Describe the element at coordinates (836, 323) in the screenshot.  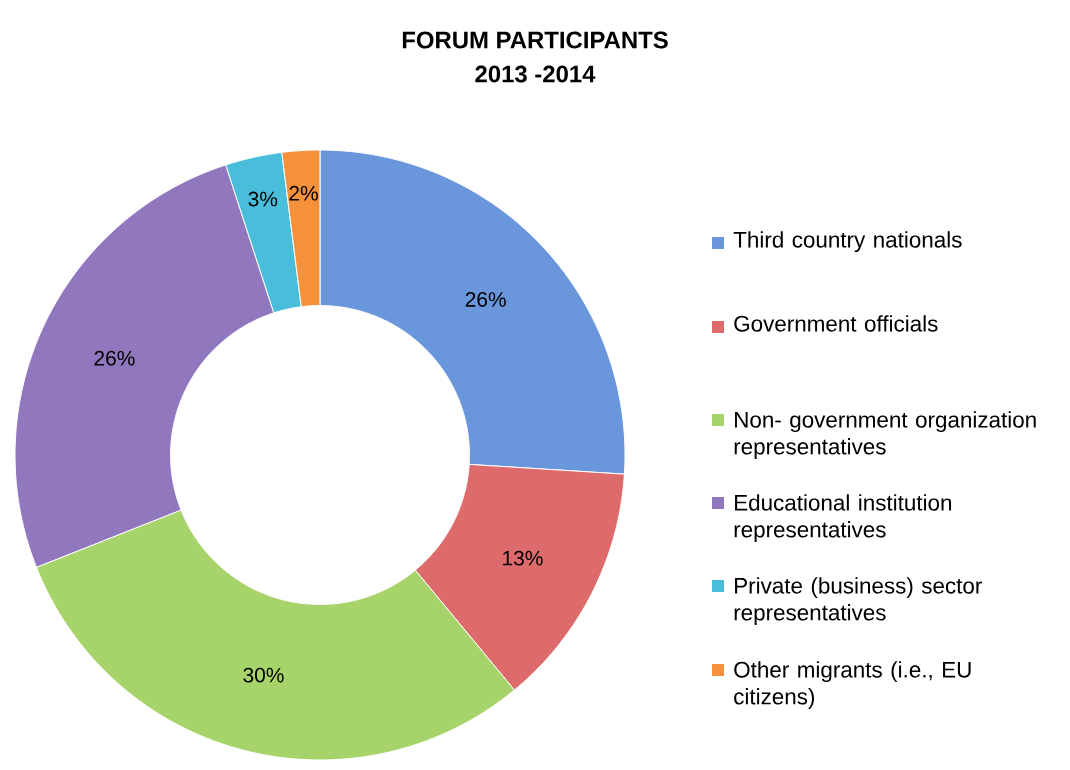
I see `legend-label: Government officials` at that location.